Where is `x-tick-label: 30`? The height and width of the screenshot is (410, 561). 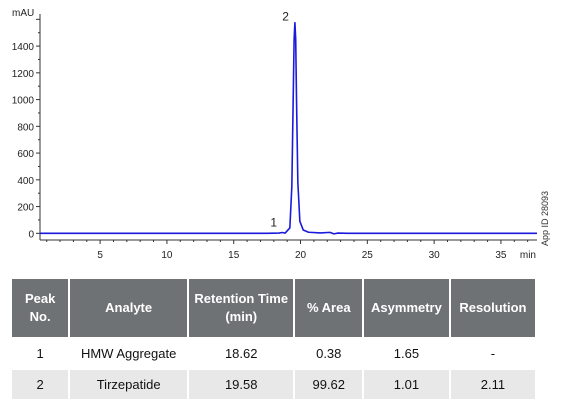
x-tick-label: 30 is located at coordinates (435, 255).